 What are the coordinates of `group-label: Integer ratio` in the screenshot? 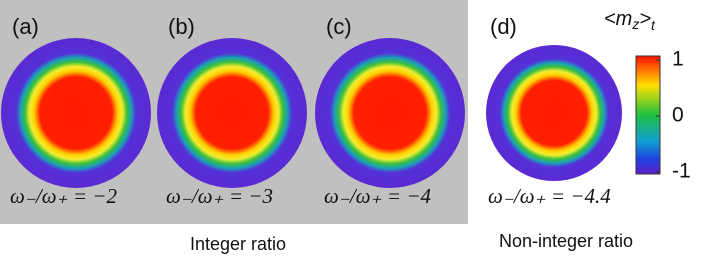 It's located at (238, 244).